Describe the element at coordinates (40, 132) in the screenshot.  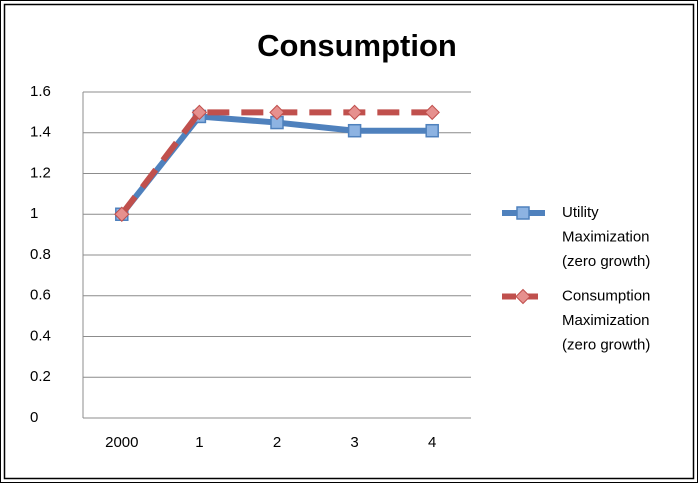
I see `y-tick-label: 1.4` at that location.